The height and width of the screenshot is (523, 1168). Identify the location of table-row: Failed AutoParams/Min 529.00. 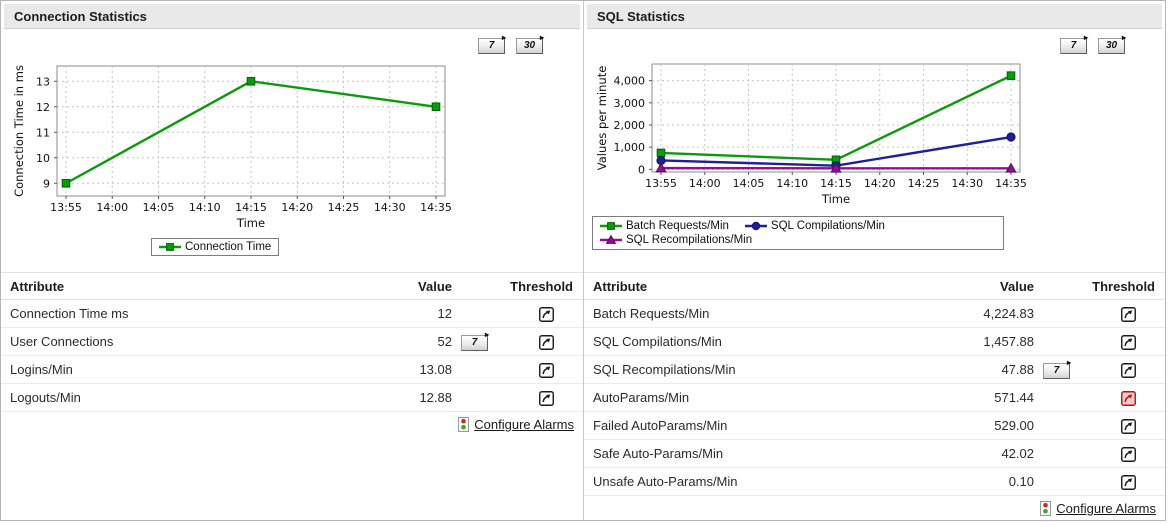
(874, 425).